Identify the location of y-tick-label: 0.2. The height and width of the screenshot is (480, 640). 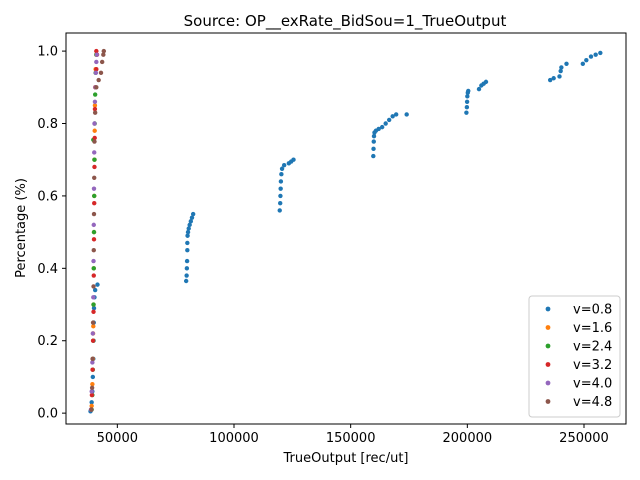
(47, 341).